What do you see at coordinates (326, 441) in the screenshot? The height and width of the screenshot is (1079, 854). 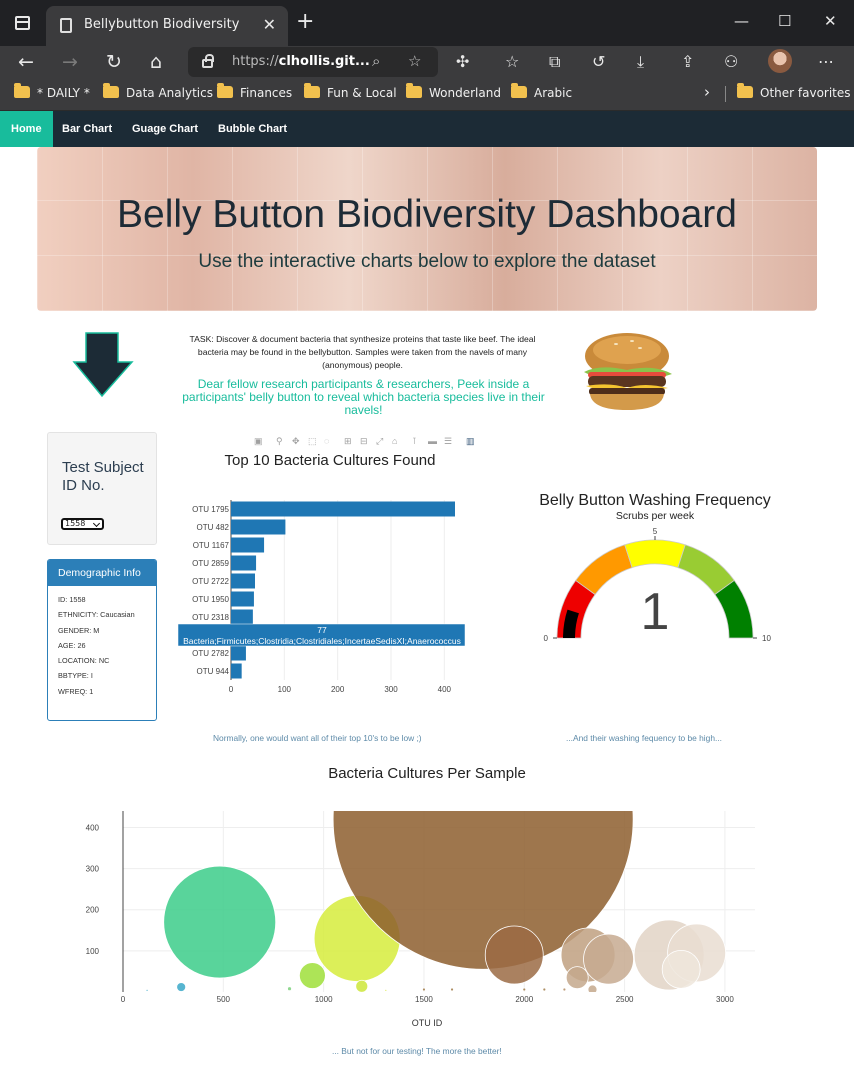 I see `lasso-icon: ◌` at bounding box center [326, 441].